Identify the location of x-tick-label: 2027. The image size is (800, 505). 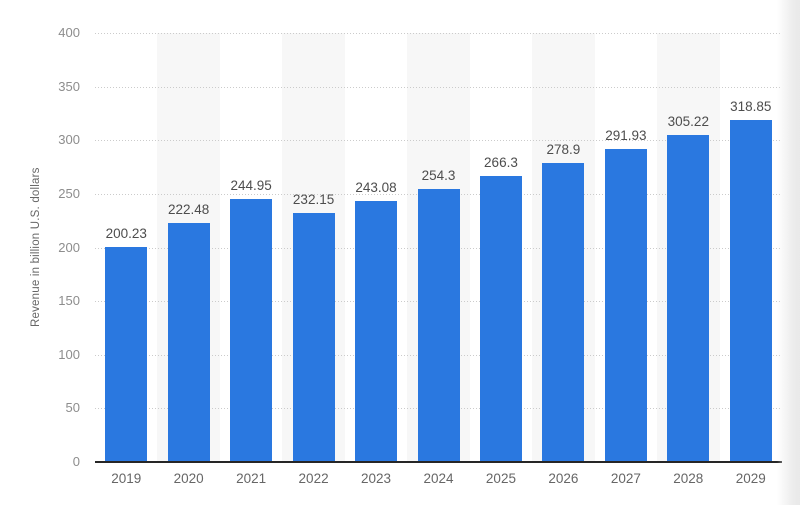
(625, 478).